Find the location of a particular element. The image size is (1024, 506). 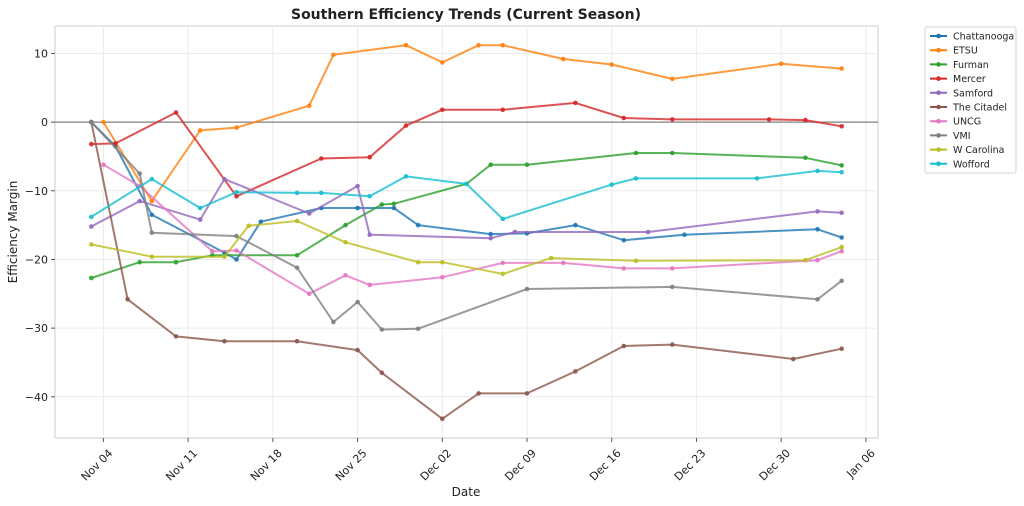

series-line-samford is located at coordinates (466, 209).